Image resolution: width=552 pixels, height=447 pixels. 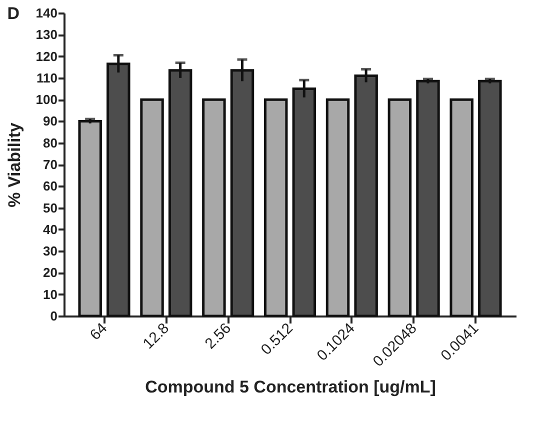 I want to click on y-tick-label: 50, so click(x=50, y=208).